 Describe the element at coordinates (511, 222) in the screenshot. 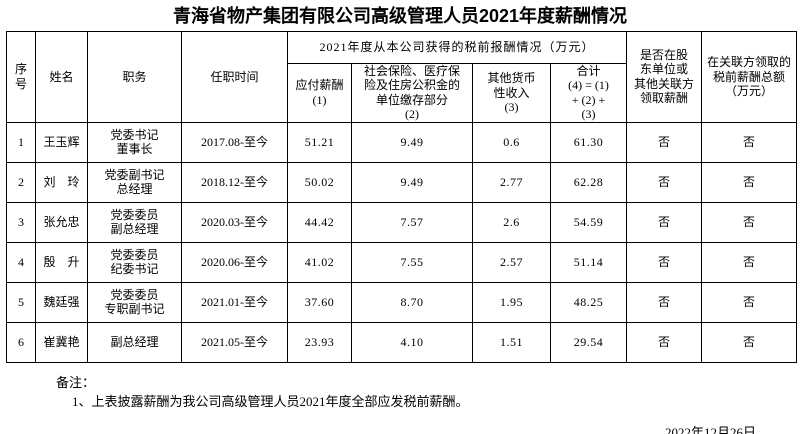

I see `cell-other-income: 2.6` at that location.